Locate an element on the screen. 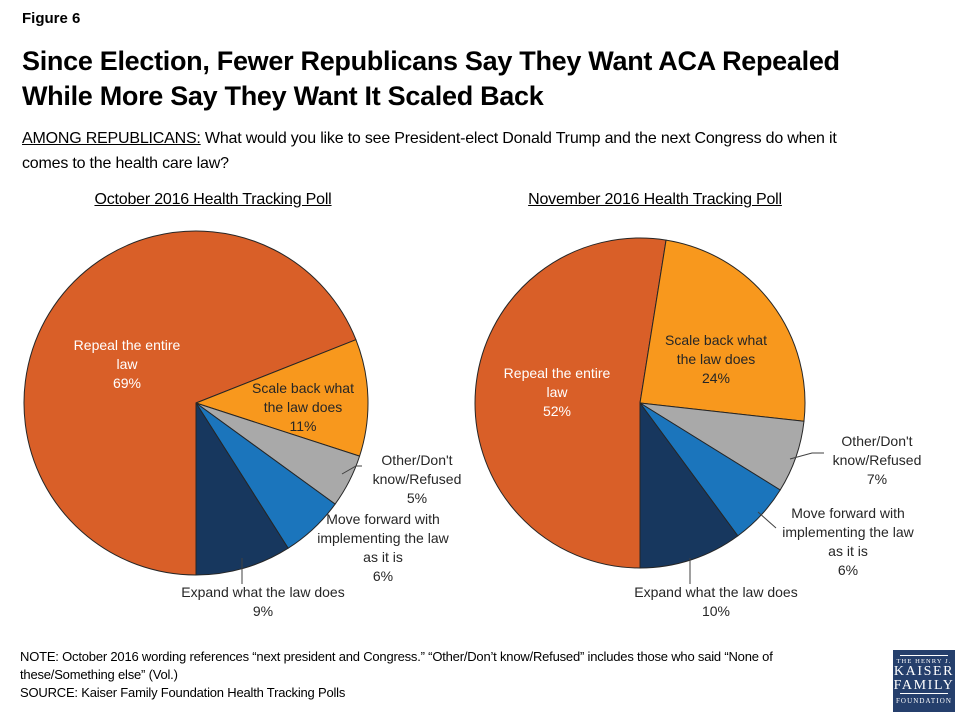 This screenshot has width=960, height=720. label-october-repeal: Repeal the entire law 69% is located at coordinates (127, 364).